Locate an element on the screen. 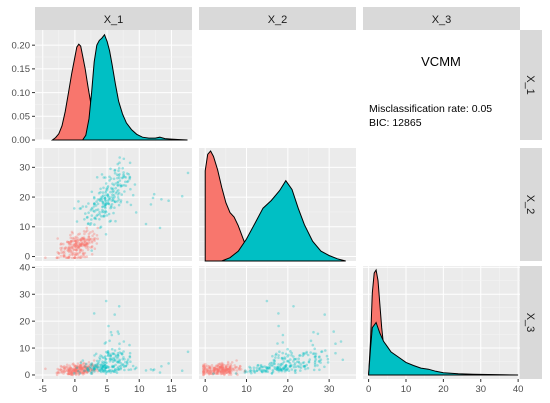  y-tick-label: 0.20 is located at coordinates (21, 45).